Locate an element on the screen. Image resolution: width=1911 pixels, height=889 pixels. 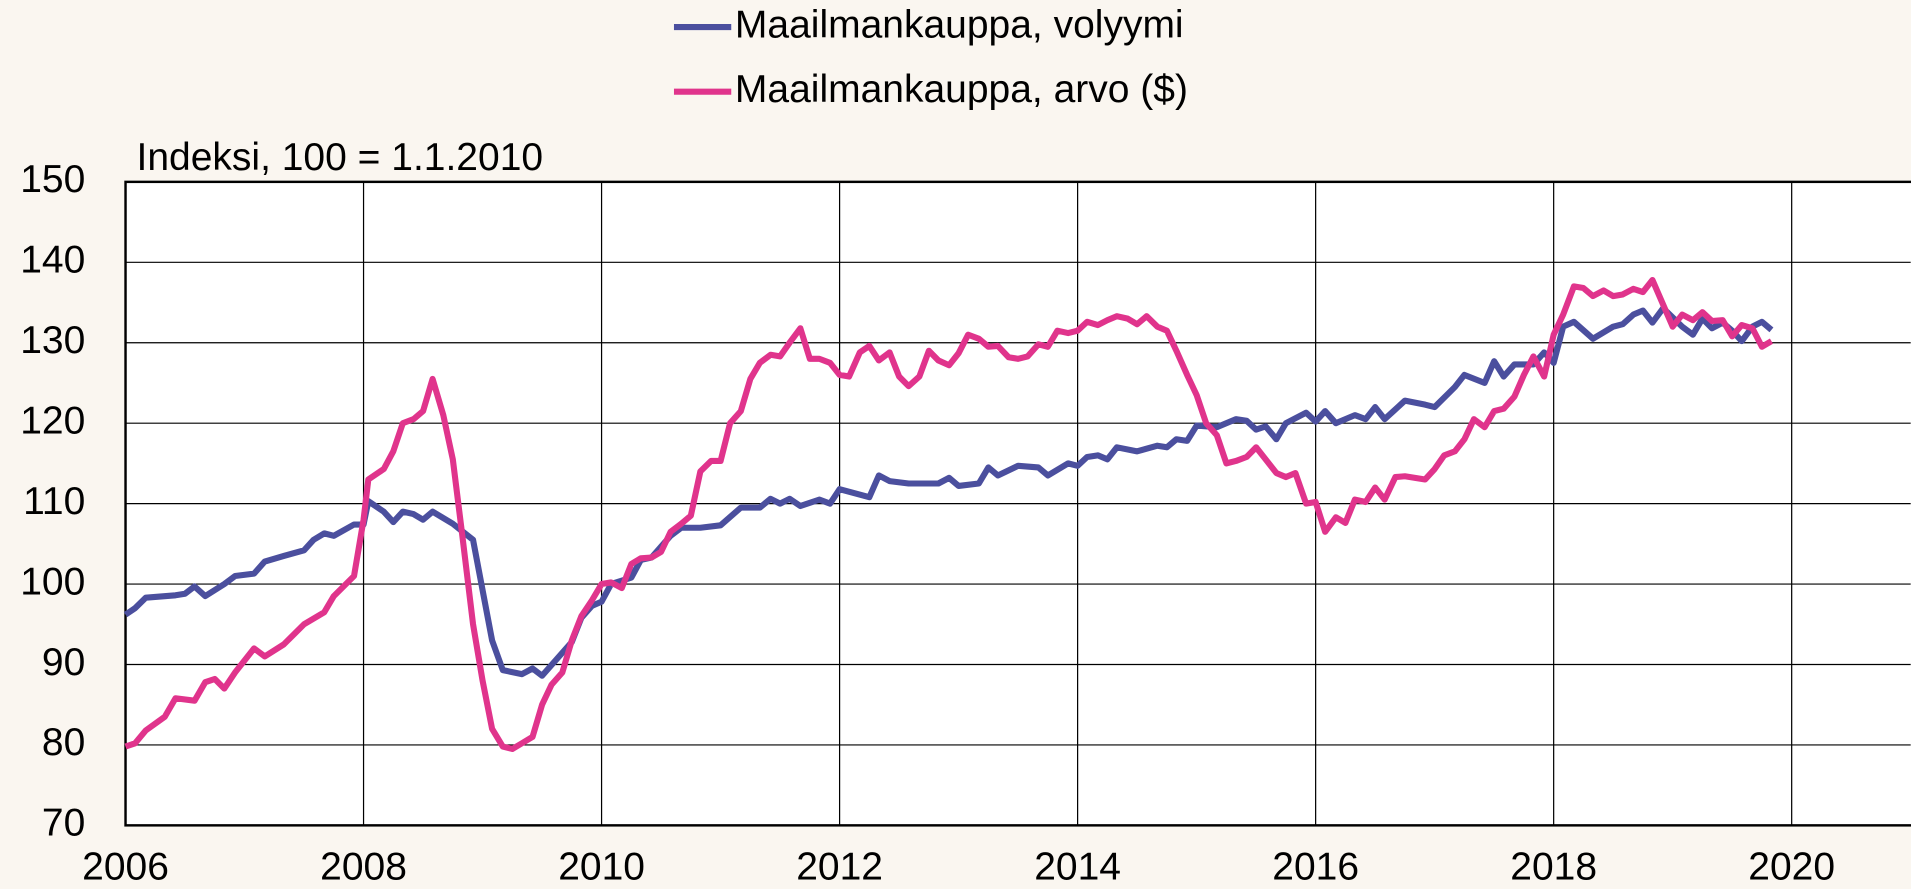
x-tick-label: 2008 is located at coordinates (363, 867).